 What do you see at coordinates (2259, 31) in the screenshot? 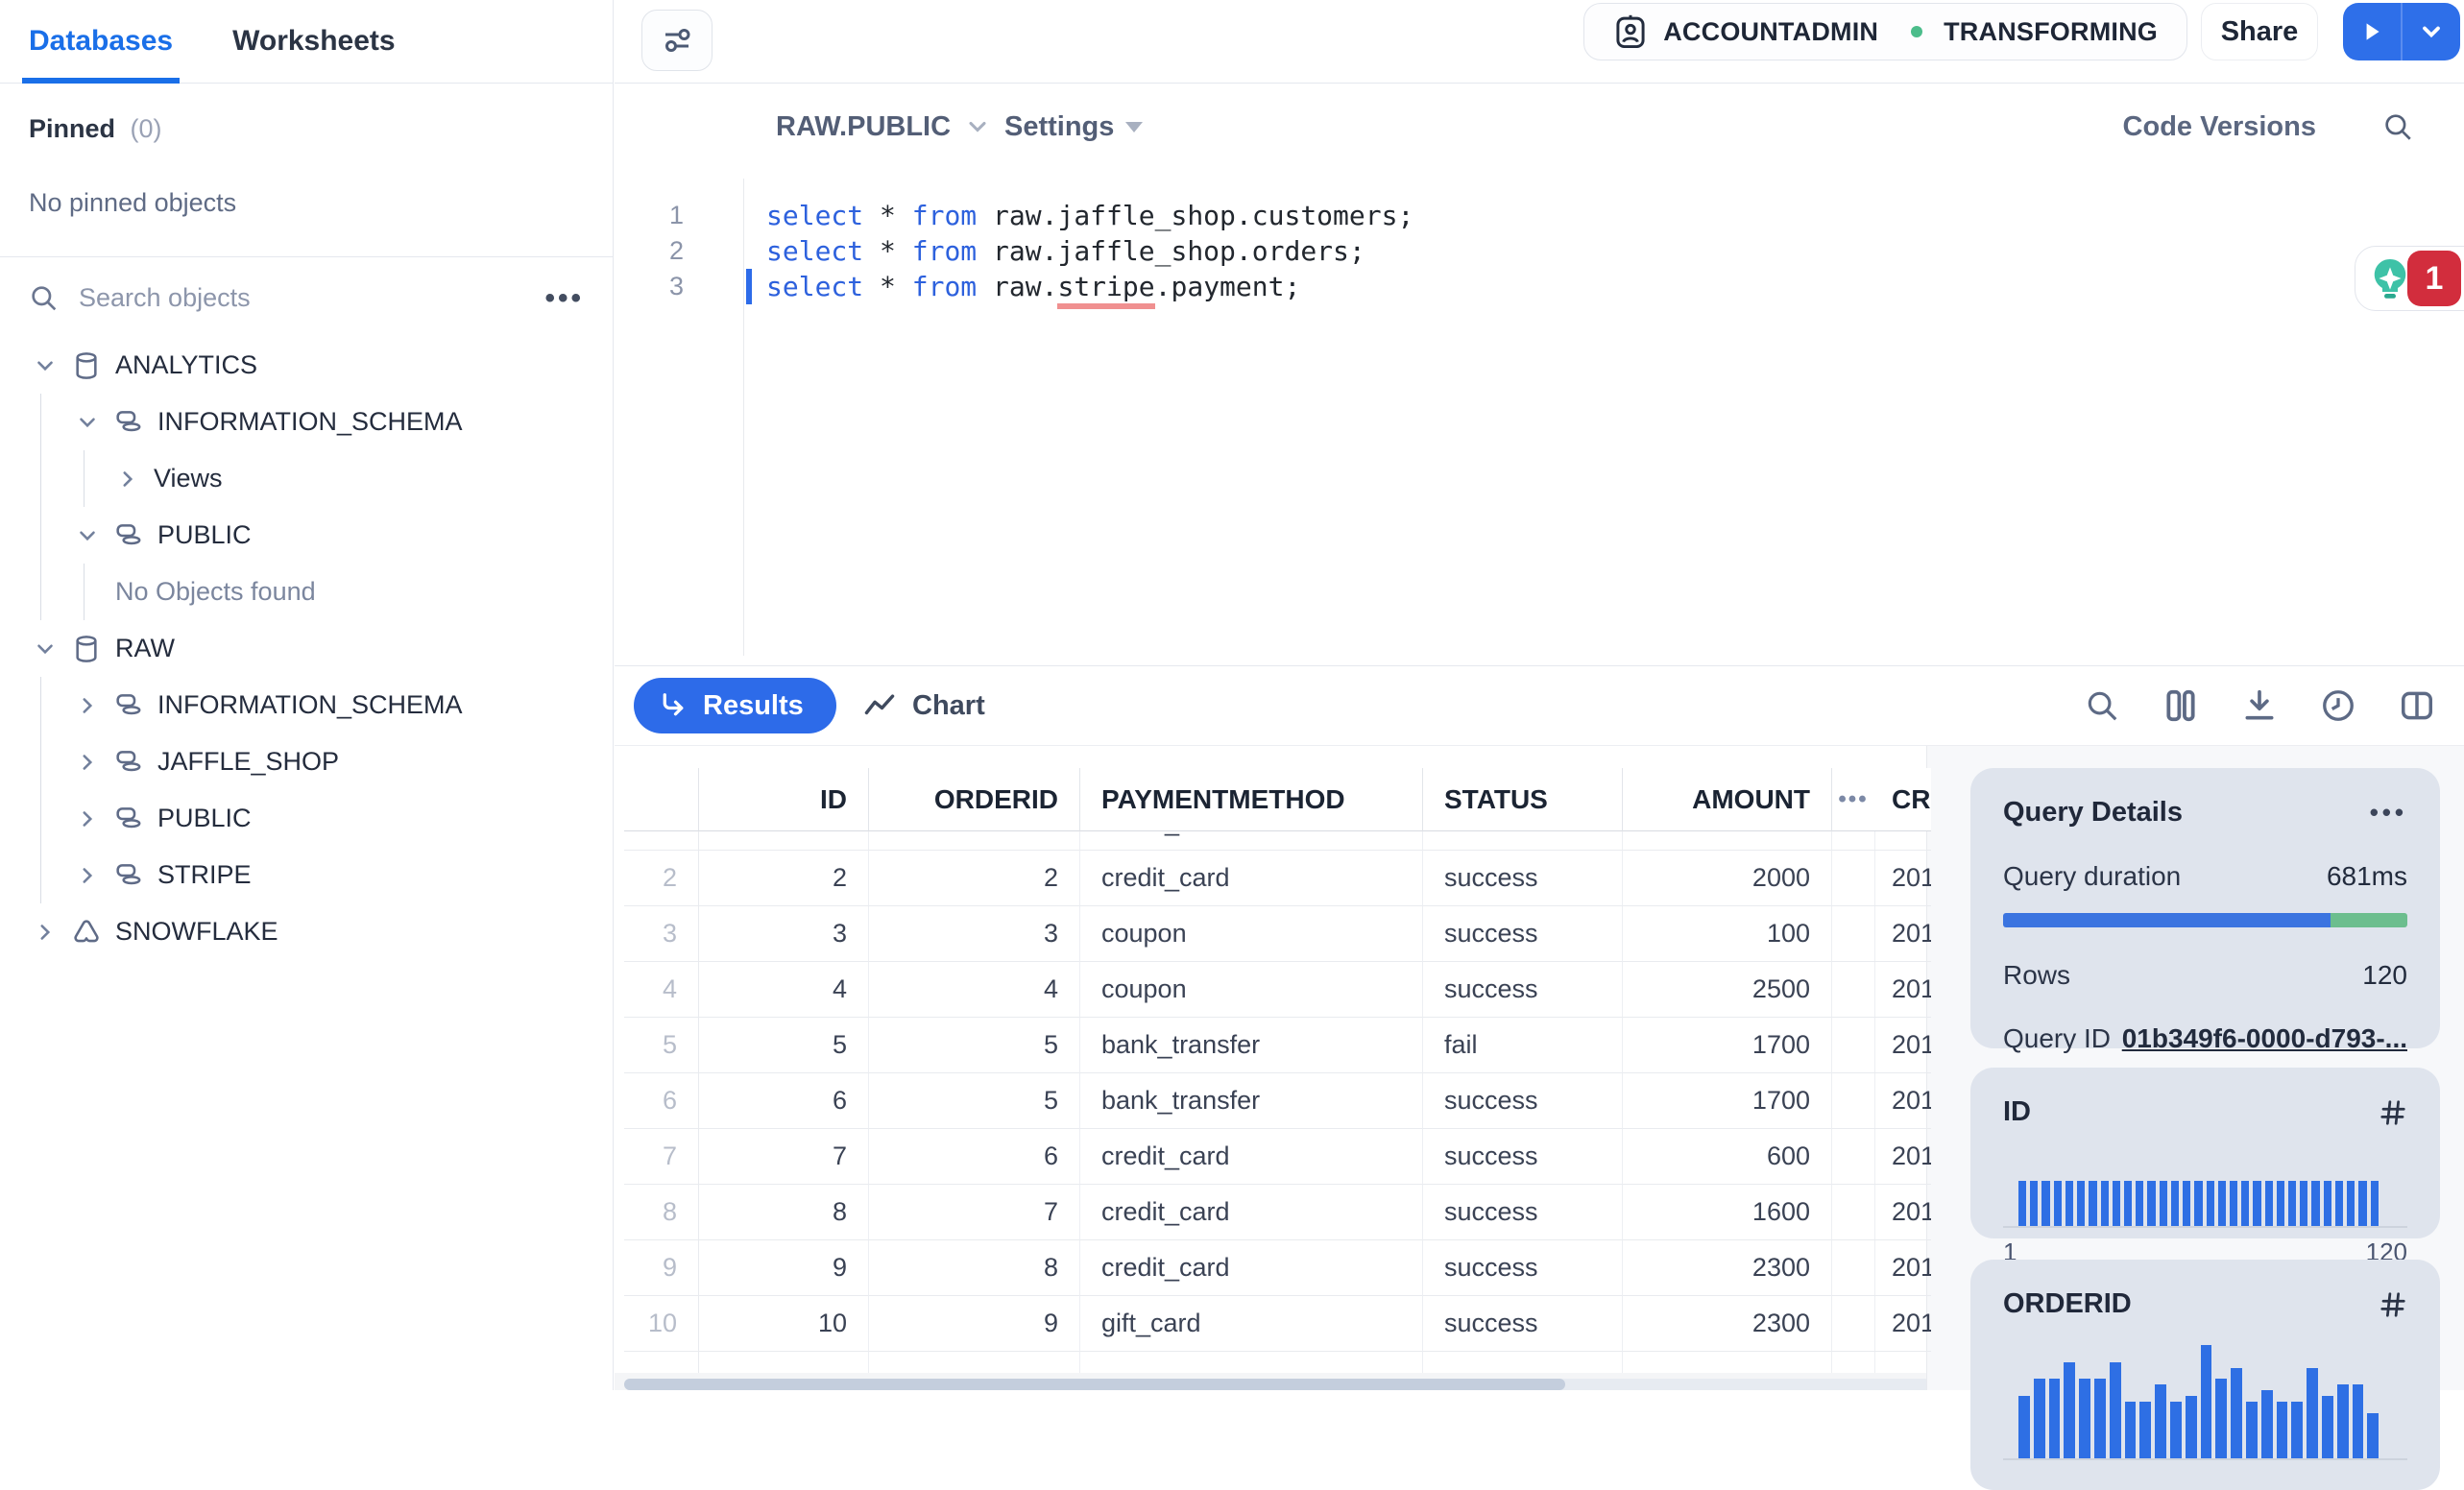
I see `share-button: Share` at bounding box center [2259, 31].